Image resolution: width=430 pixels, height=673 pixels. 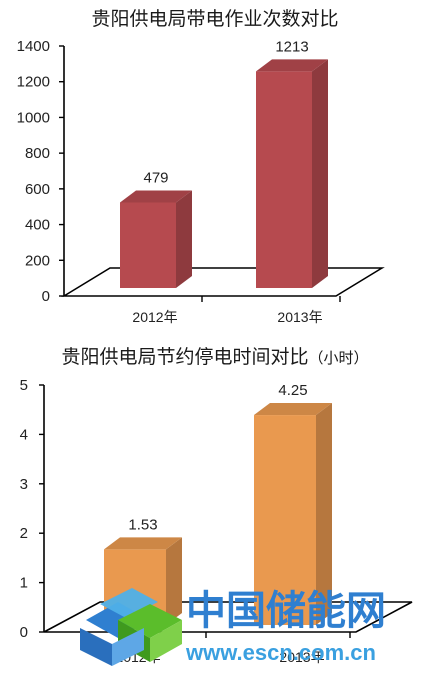 What do you see at coordinates (37, 225) in the screenshot?
I see `y-tick-label: 400` at bounding box center [37, 225].